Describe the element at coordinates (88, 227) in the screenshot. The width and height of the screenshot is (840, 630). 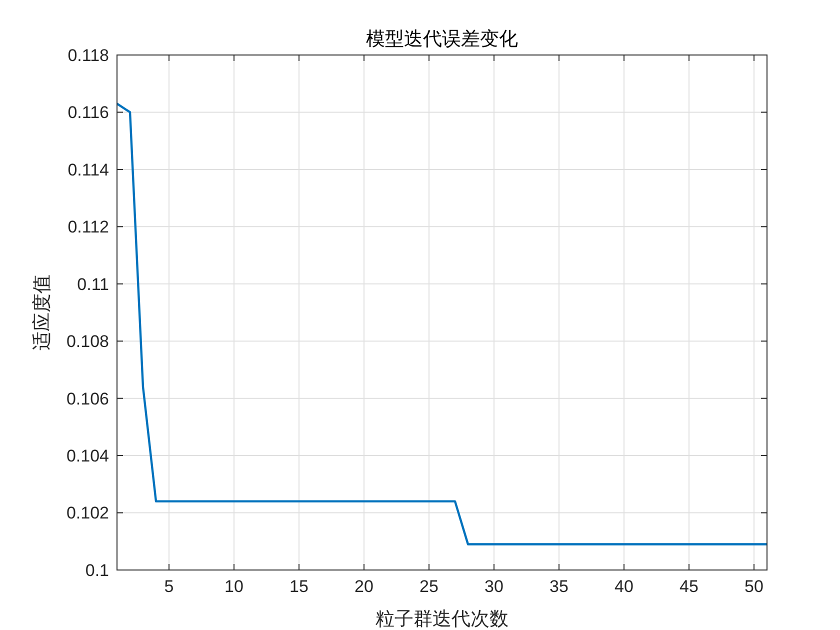
I see `y-tick-label: 0.112` at that location.